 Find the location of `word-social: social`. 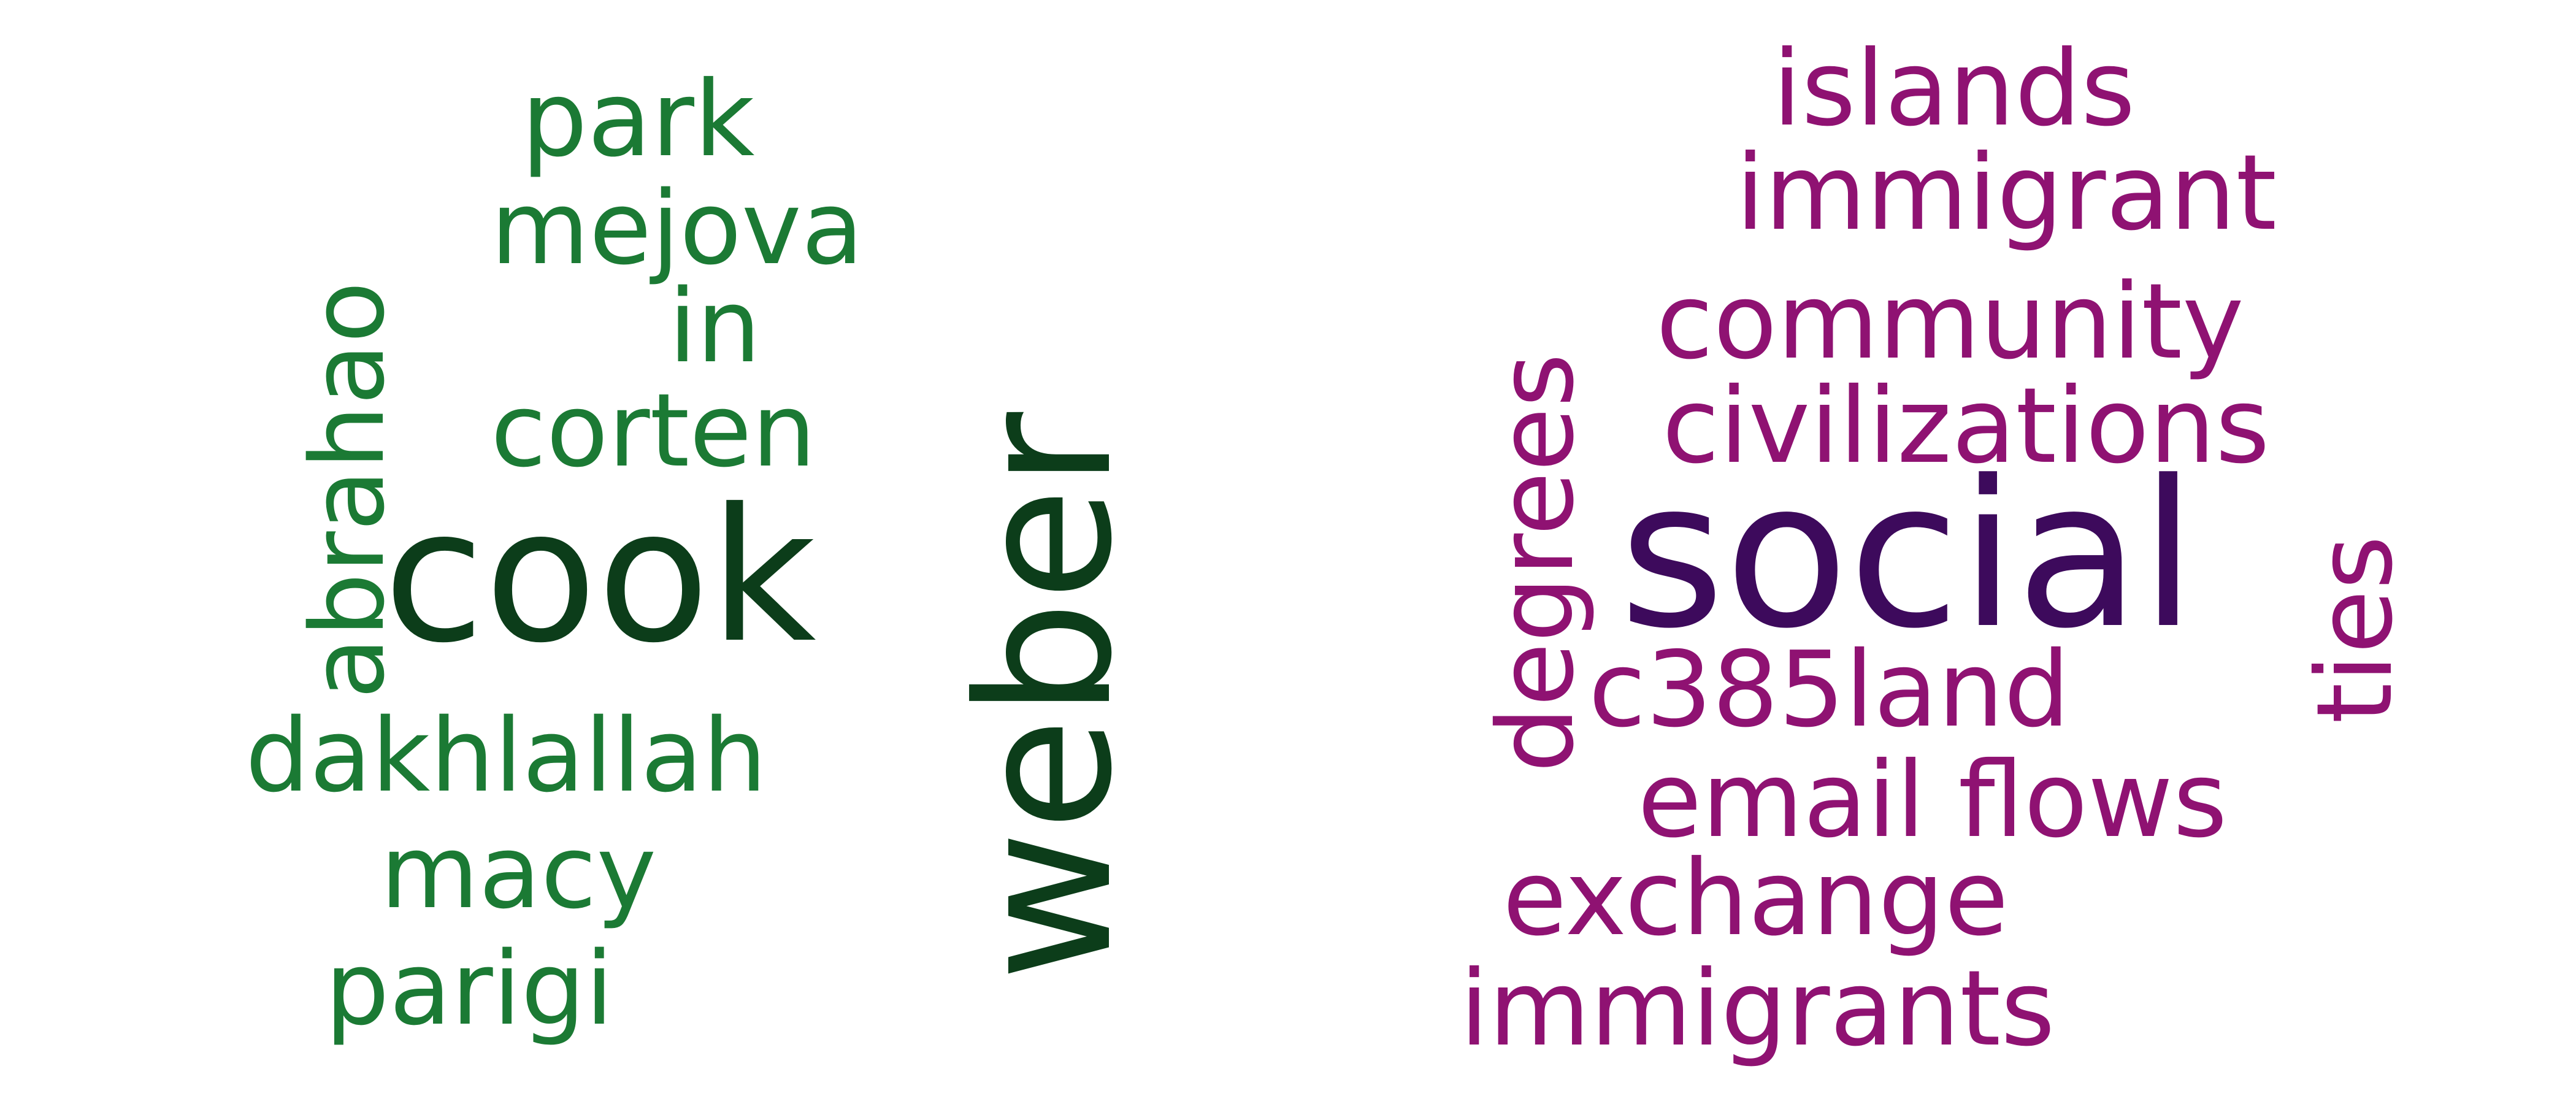

word-social: social is located at coordinates (1907, 555).